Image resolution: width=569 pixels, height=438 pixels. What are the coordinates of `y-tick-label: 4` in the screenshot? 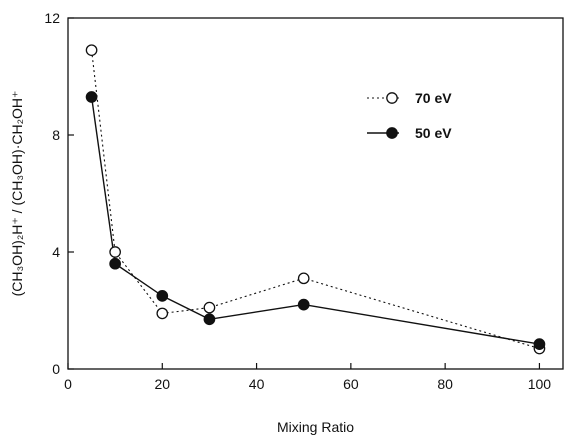 It's located at (56, 252).